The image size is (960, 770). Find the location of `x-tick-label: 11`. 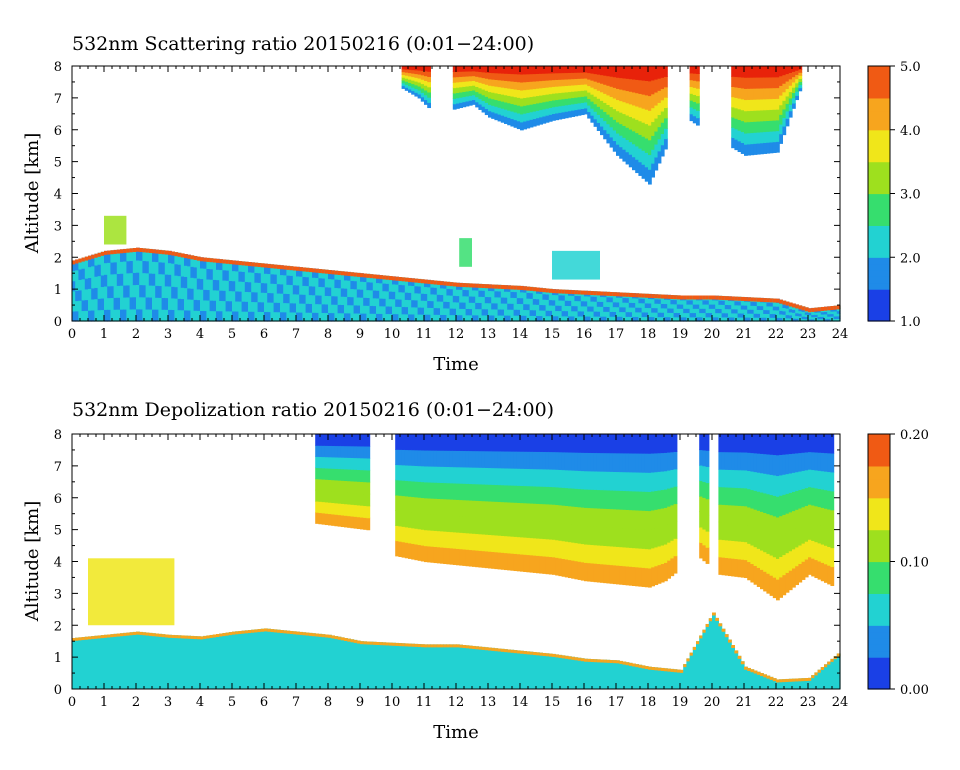

x-tick-label: 11 is located at coordinates (424, 334).